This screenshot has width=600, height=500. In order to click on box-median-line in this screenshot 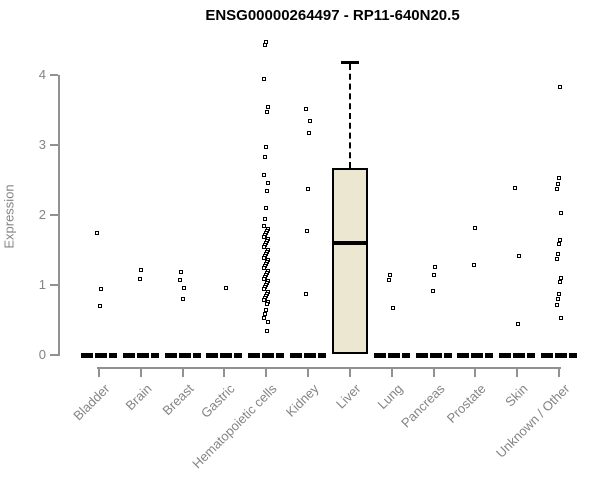, I will do `click(349, 243)`.